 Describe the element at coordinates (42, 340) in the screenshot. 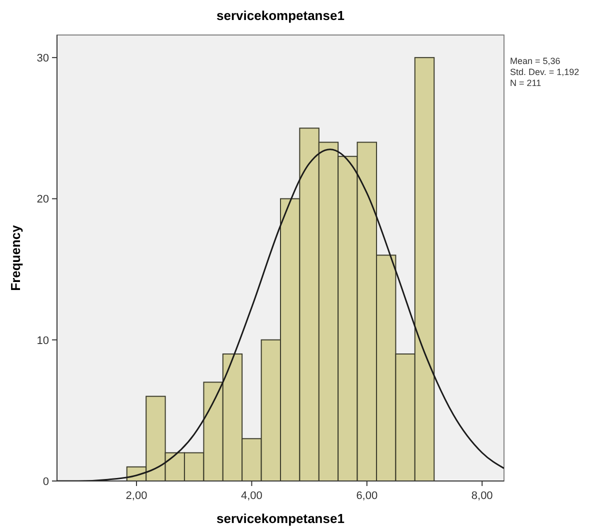

I see `y-tick-label: 10` at that location.